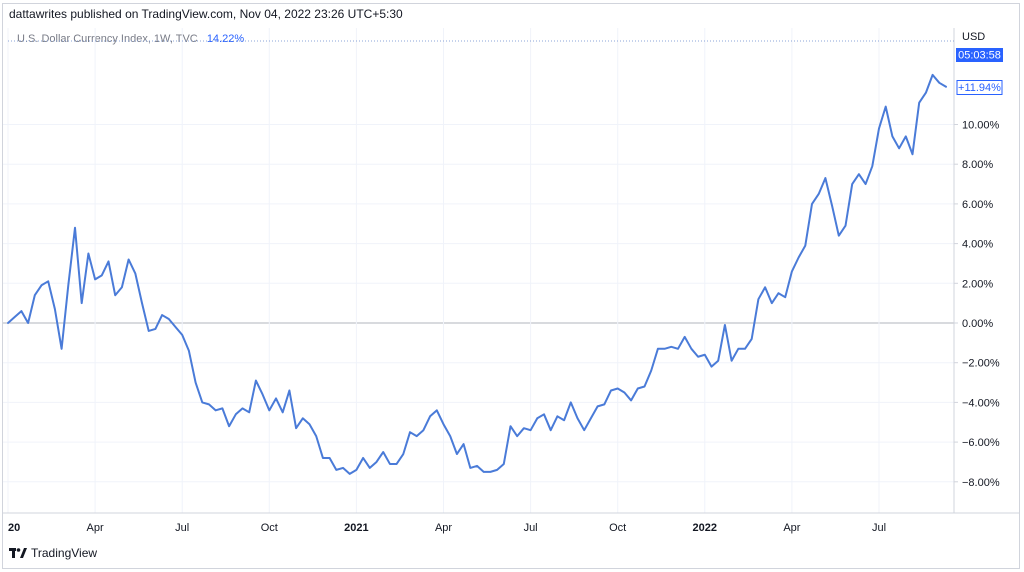  Describe the element at coordinates (53, 553) in the screenshot. I see `footer-brand: TradingView` at that location.